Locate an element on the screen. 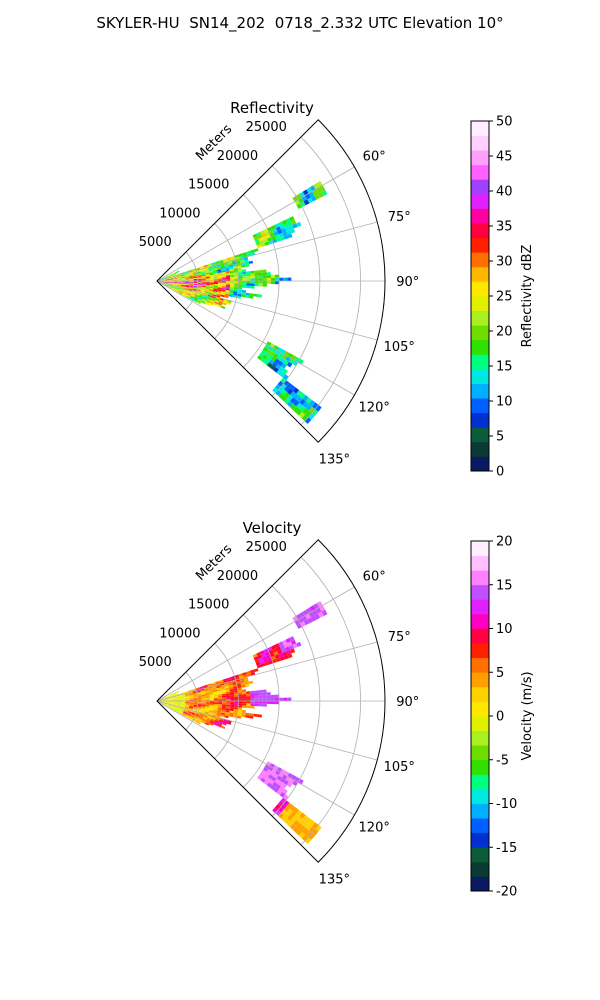 This screenshot has height=1000, width=600. reflectivity-colorbar-tick-label: 40 is located at coordinates (504, 192).